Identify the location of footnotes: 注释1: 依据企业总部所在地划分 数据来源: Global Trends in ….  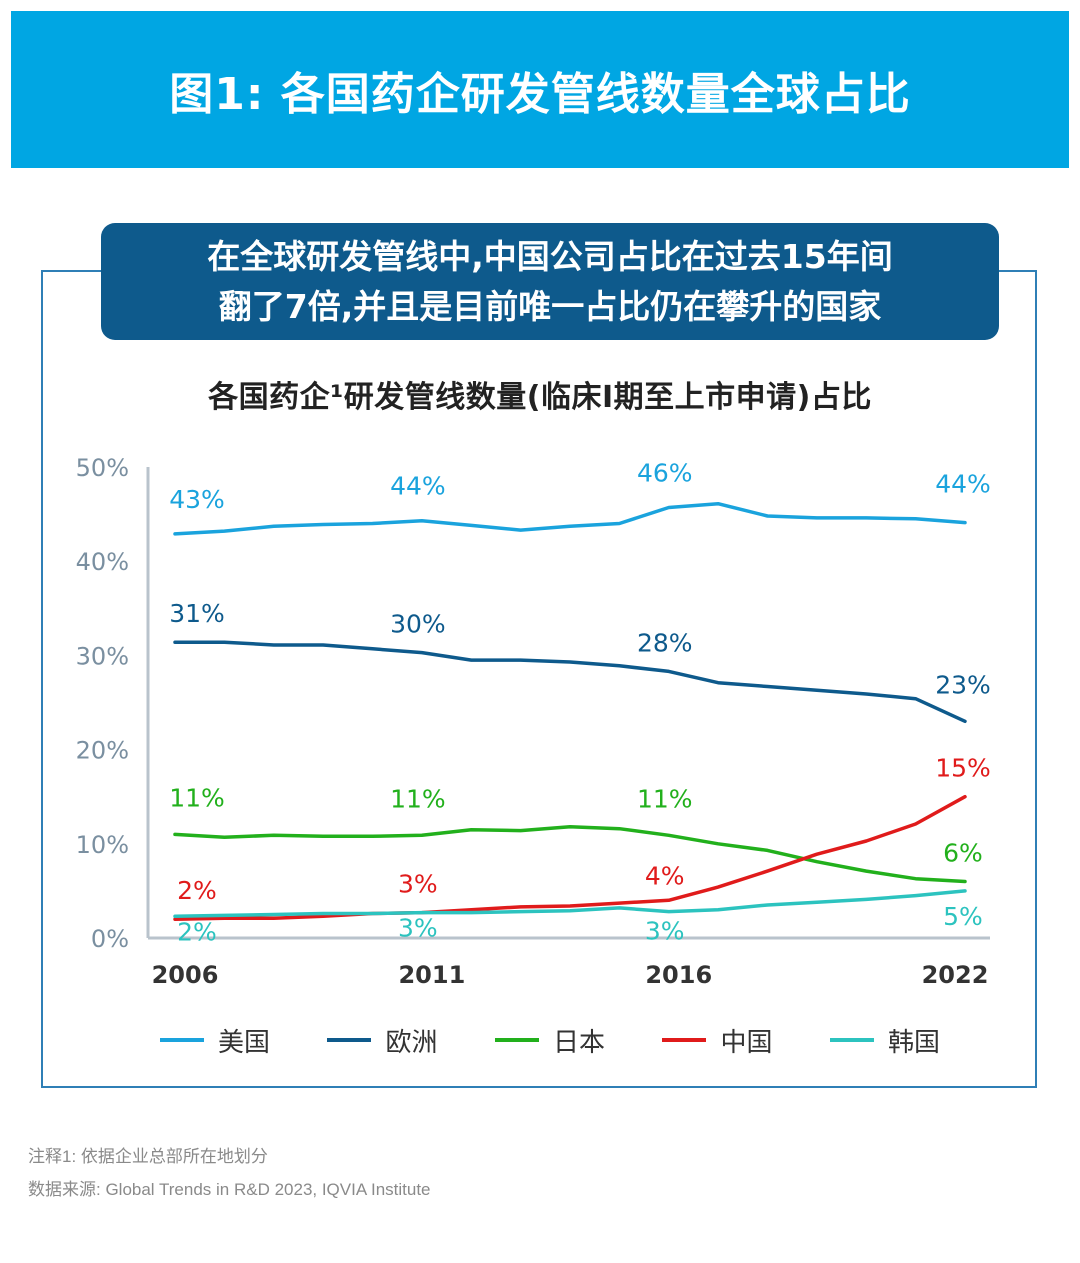
(229, 1173).